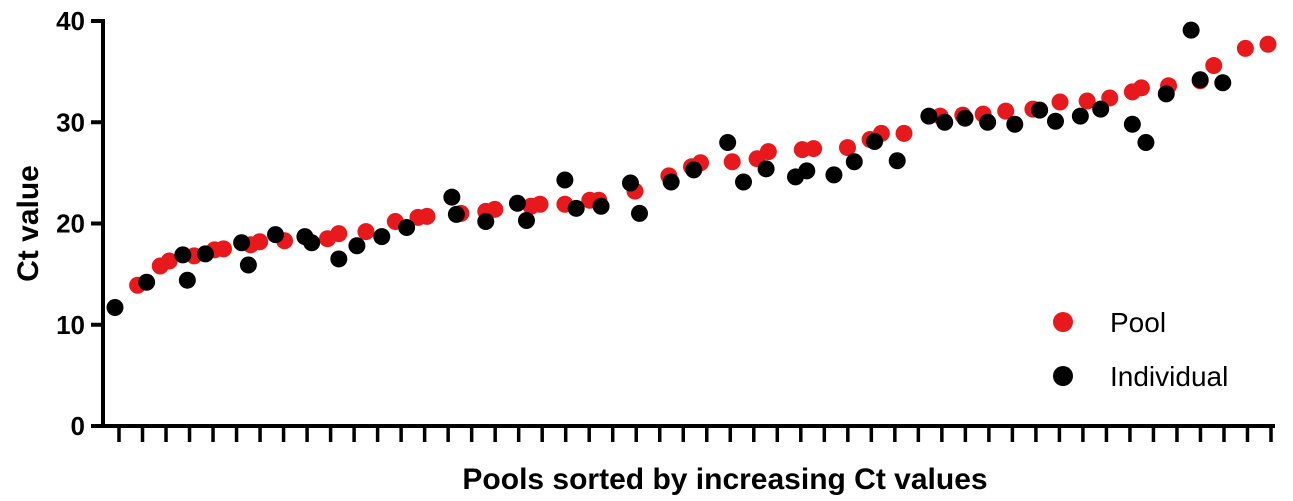  I want to click on x-axis-ticks, so click(695, 434).